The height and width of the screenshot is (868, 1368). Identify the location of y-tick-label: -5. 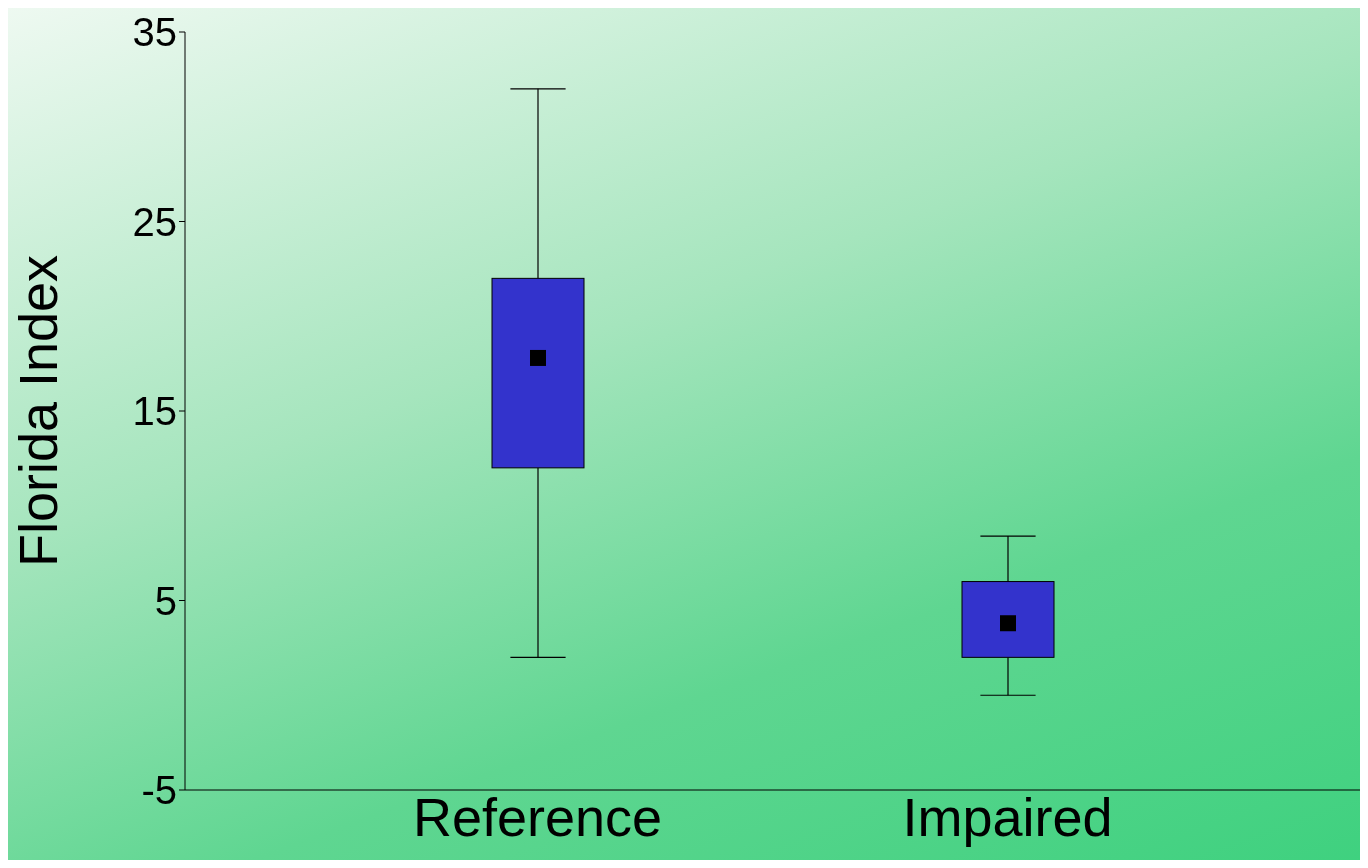
(159, 790).